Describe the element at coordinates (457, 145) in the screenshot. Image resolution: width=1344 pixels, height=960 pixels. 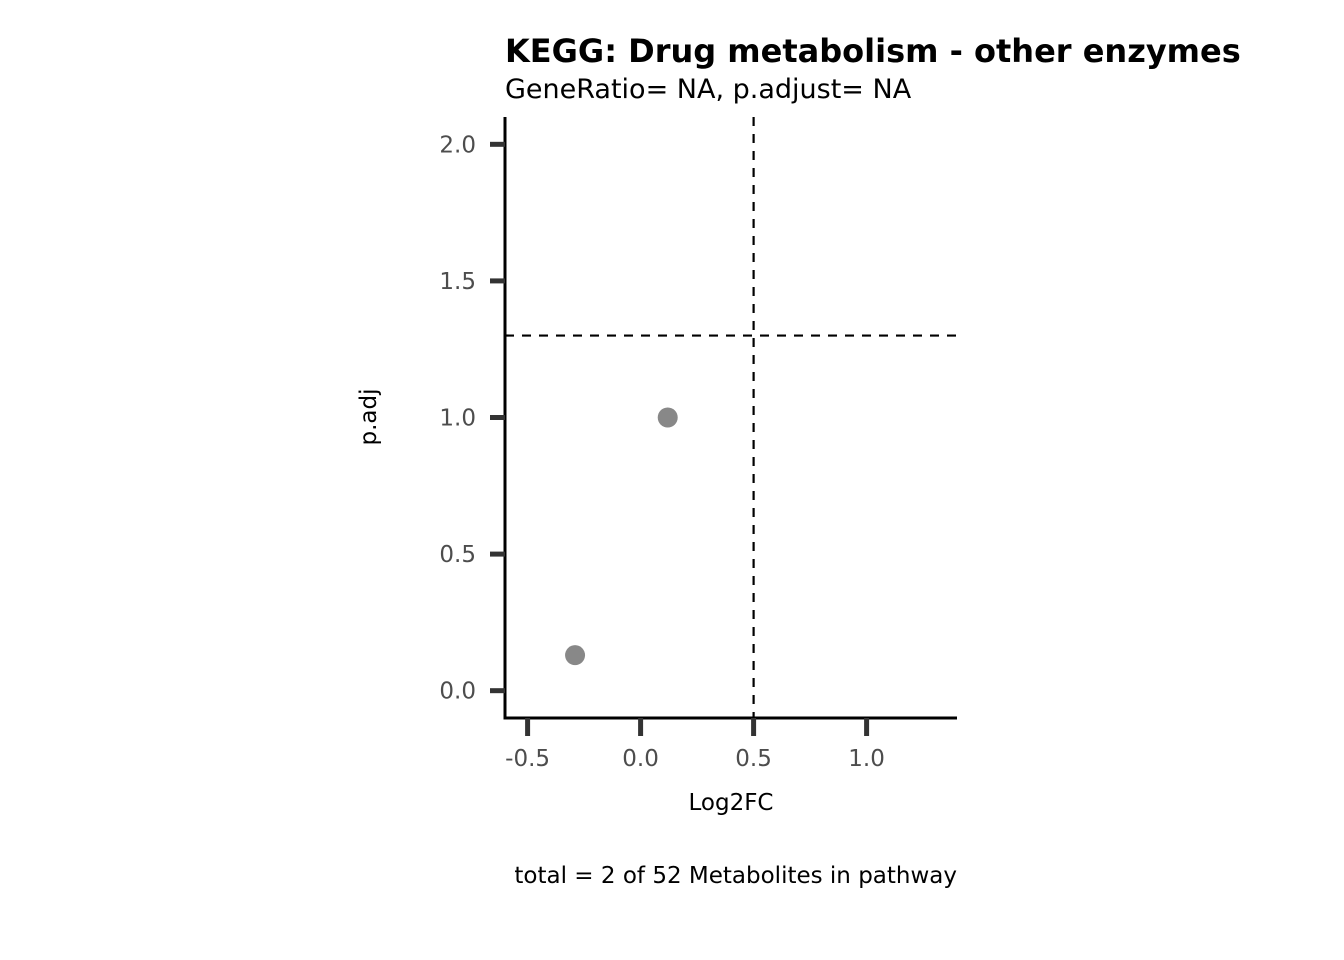
I see `y-tick-label: 2.0` at that location.